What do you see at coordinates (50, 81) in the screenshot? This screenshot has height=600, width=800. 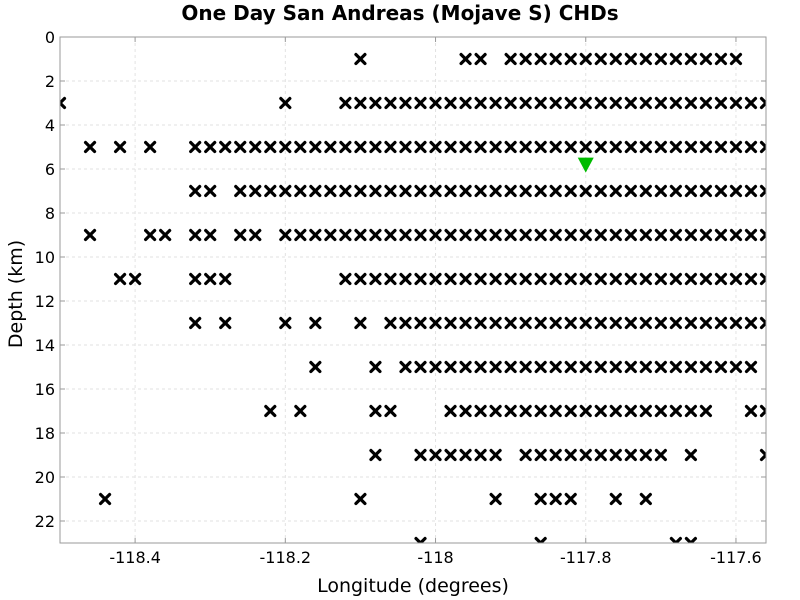 I see `y-tick-label: 2` at bounding box center [50, 81].